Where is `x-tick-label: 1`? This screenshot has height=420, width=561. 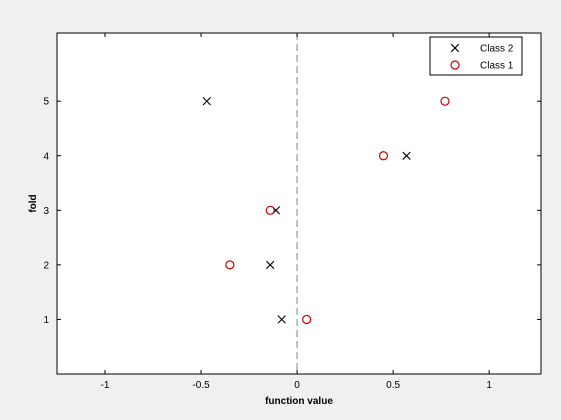 x-tick-label: 1 is located at coordinates (489, 385).